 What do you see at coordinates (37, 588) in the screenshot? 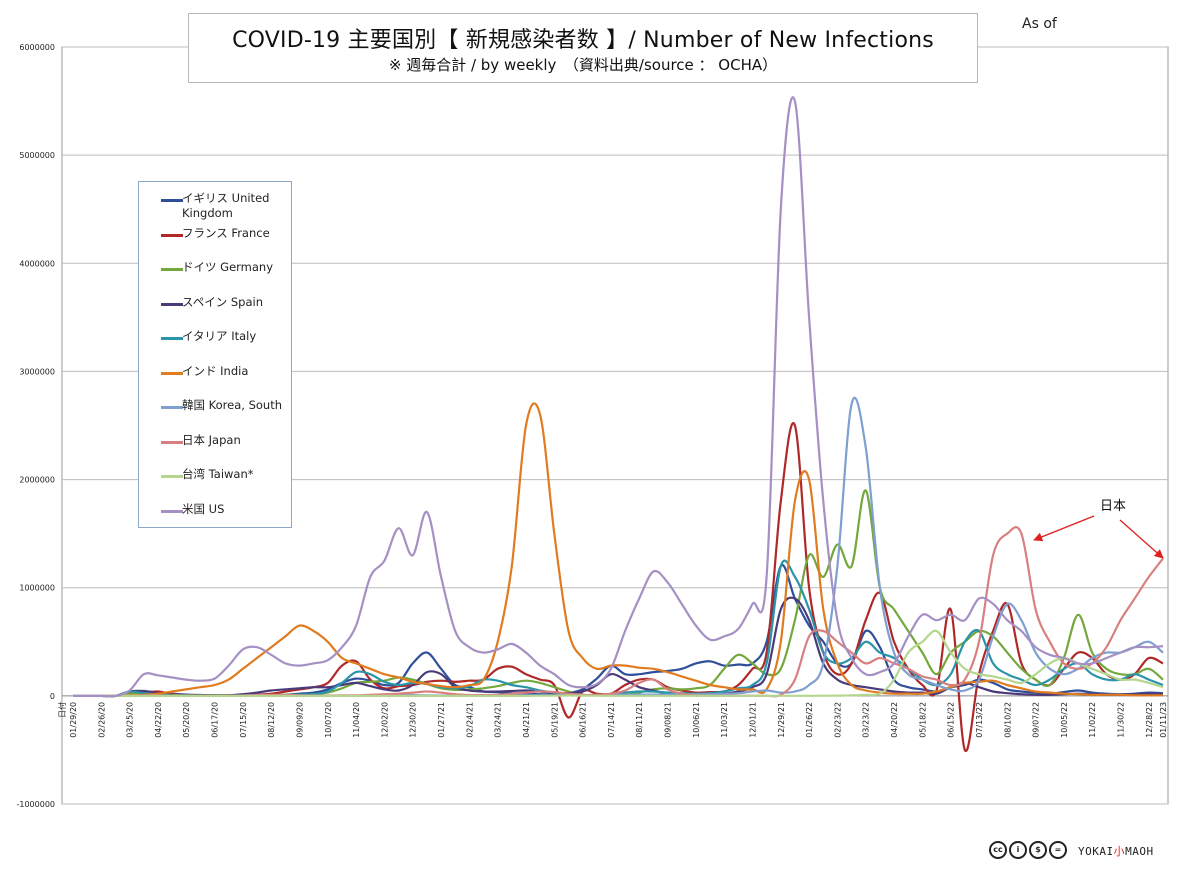
I see `y-tick-label: 1000000` at bounding box center [37, 588].